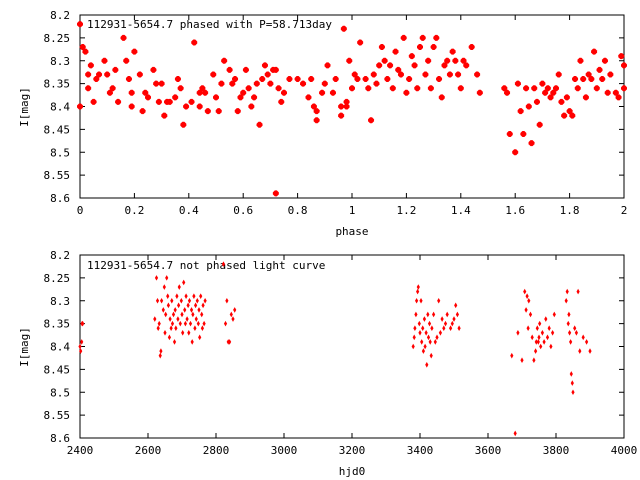  I want to click on x-tick-label: 4000, so click(624, 450).